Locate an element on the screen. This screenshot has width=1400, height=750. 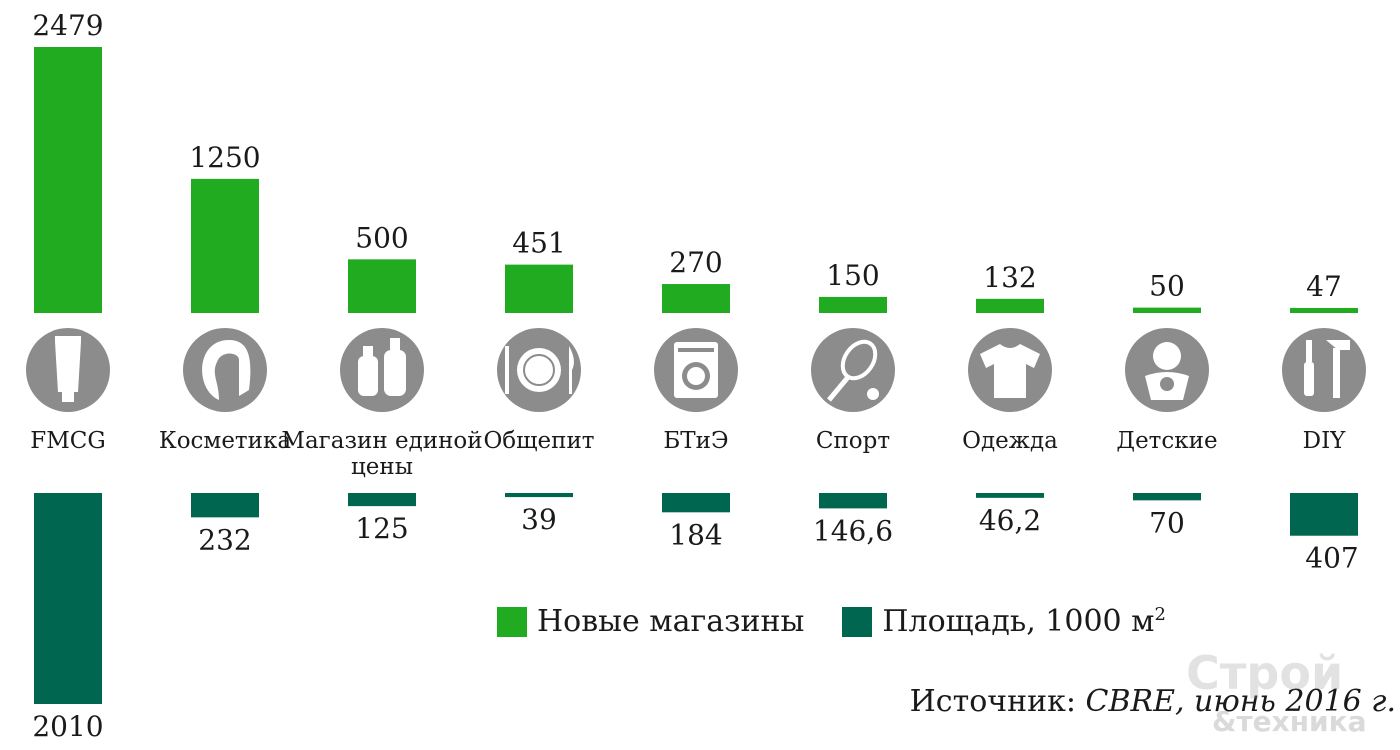
legend-label-new-stores: Новые магазины is located at coordinates (671, 621).